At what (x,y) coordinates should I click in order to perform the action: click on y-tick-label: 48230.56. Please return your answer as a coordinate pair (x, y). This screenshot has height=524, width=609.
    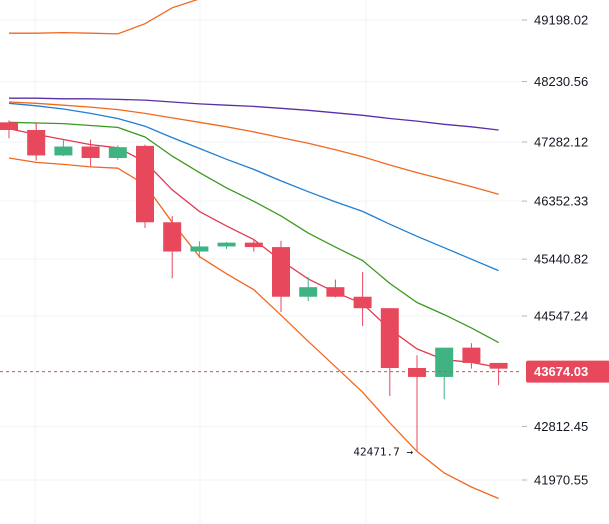
    Looking at the image, I should click on (561, 81).